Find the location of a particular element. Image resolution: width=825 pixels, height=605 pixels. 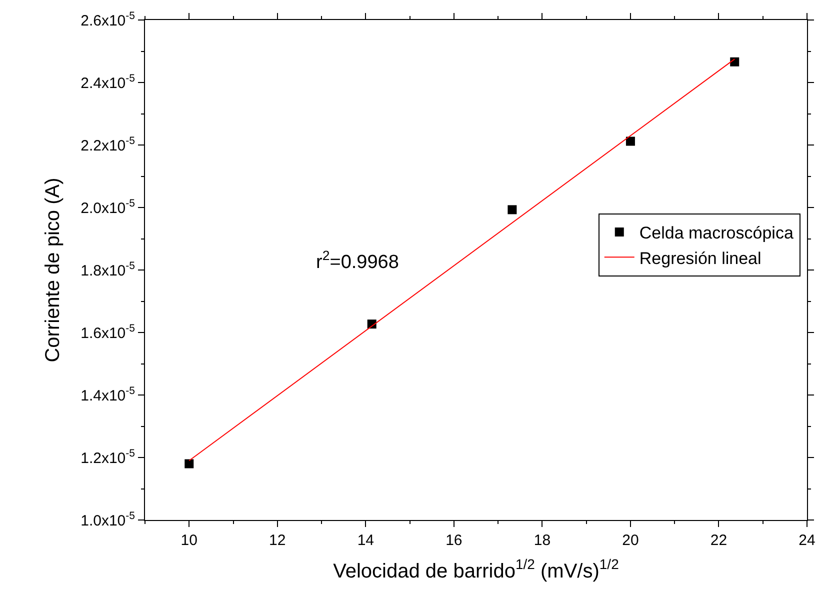

x-tick-label: 16 is located at coordinates (454, 540).